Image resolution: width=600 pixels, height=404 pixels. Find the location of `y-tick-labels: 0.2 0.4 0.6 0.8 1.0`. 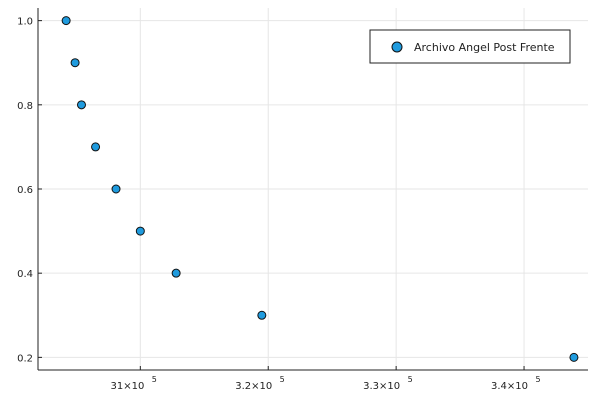

y-tick-labels: 0.2 0.4 0.6 0.8 1.0 is located at coordinates (29, 190).